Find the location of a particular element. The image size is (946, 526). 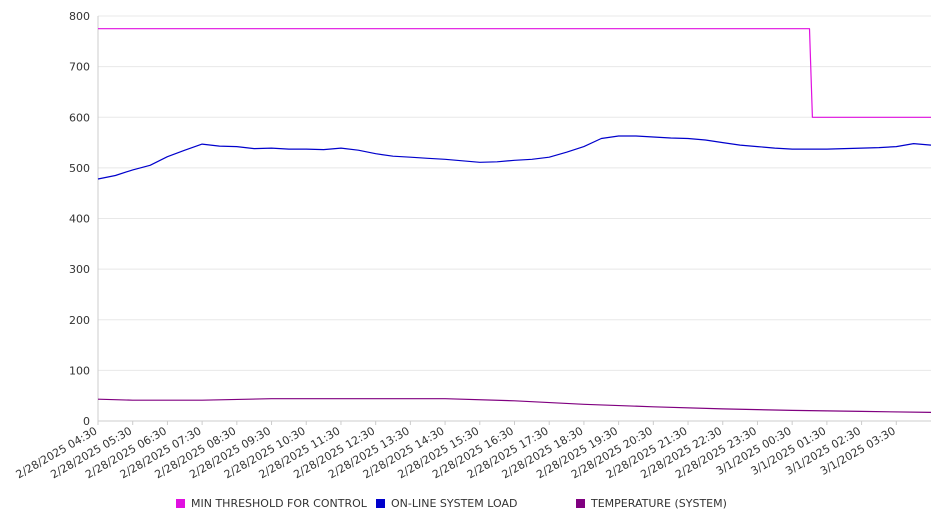

y-tick-label: 800 is located at coordinates (79, 16).